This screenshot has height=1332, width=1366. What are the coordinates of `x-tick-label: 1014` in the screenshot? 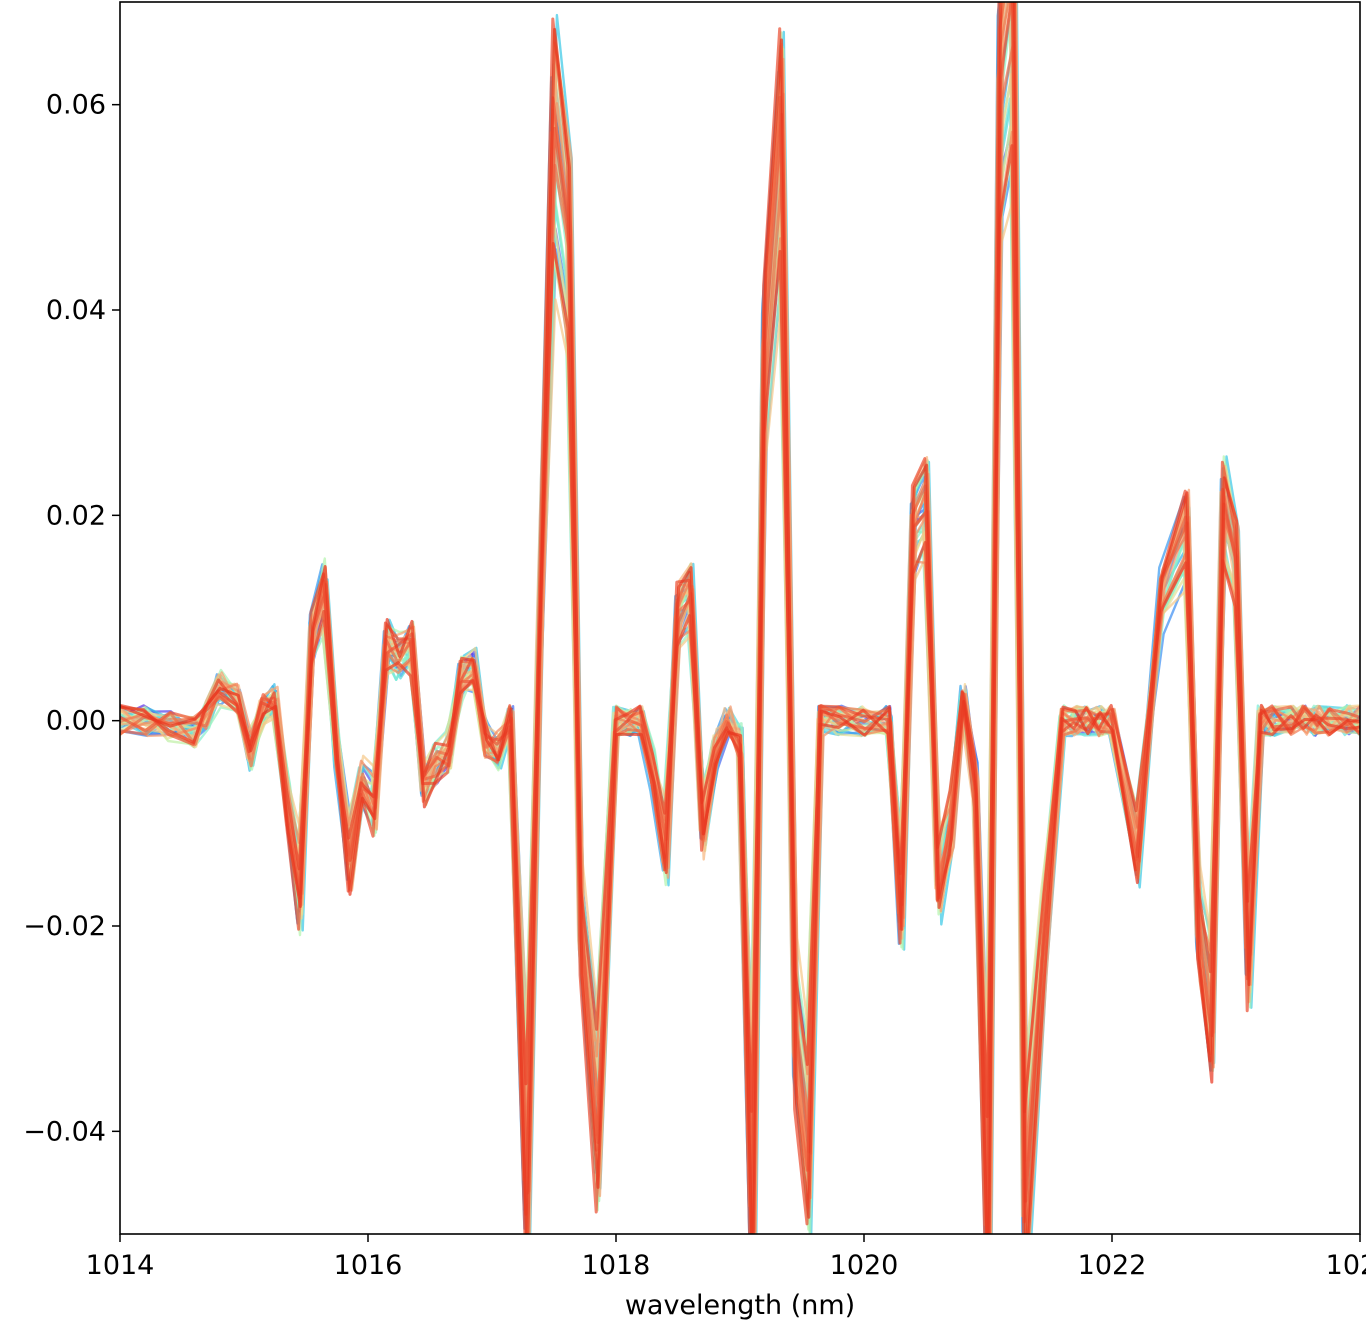 It's located at (120, 1265).